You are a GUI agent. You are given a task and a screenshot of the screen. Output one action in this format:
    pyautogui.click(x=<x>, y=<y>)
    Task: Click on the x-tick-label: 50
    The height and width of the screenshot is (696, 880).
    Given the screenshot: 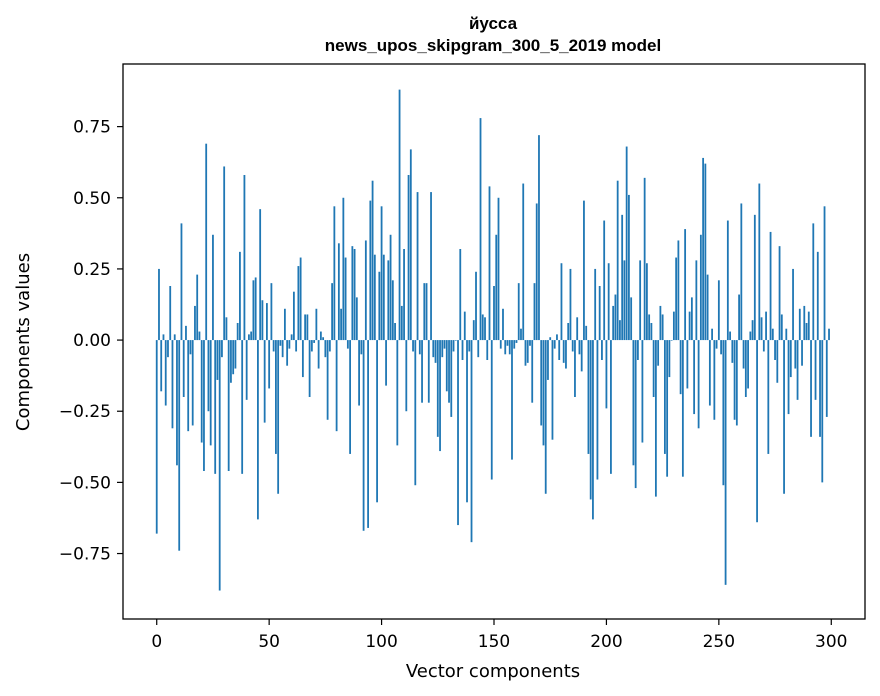 What is the action you would take?
    pyautogui.click(x=269, y=642)
    